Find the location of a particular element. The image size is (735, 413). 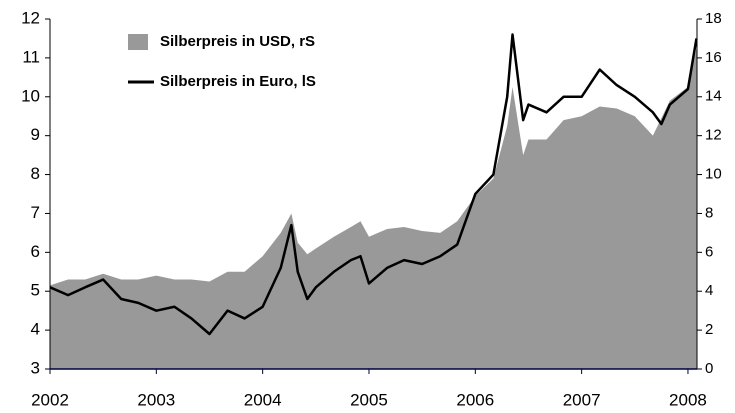

y-tick-label: 12 is located at coordinates (30, 17).